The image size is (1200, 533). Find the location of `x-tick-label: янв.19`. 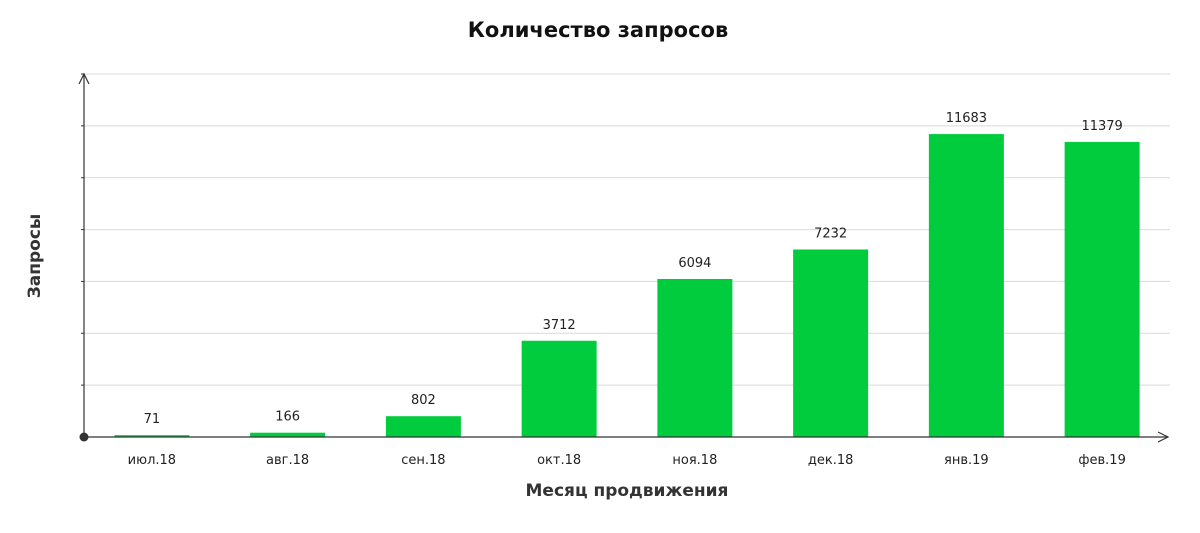

x-tick-label: янв.19 is located at coordinates (966, 460).